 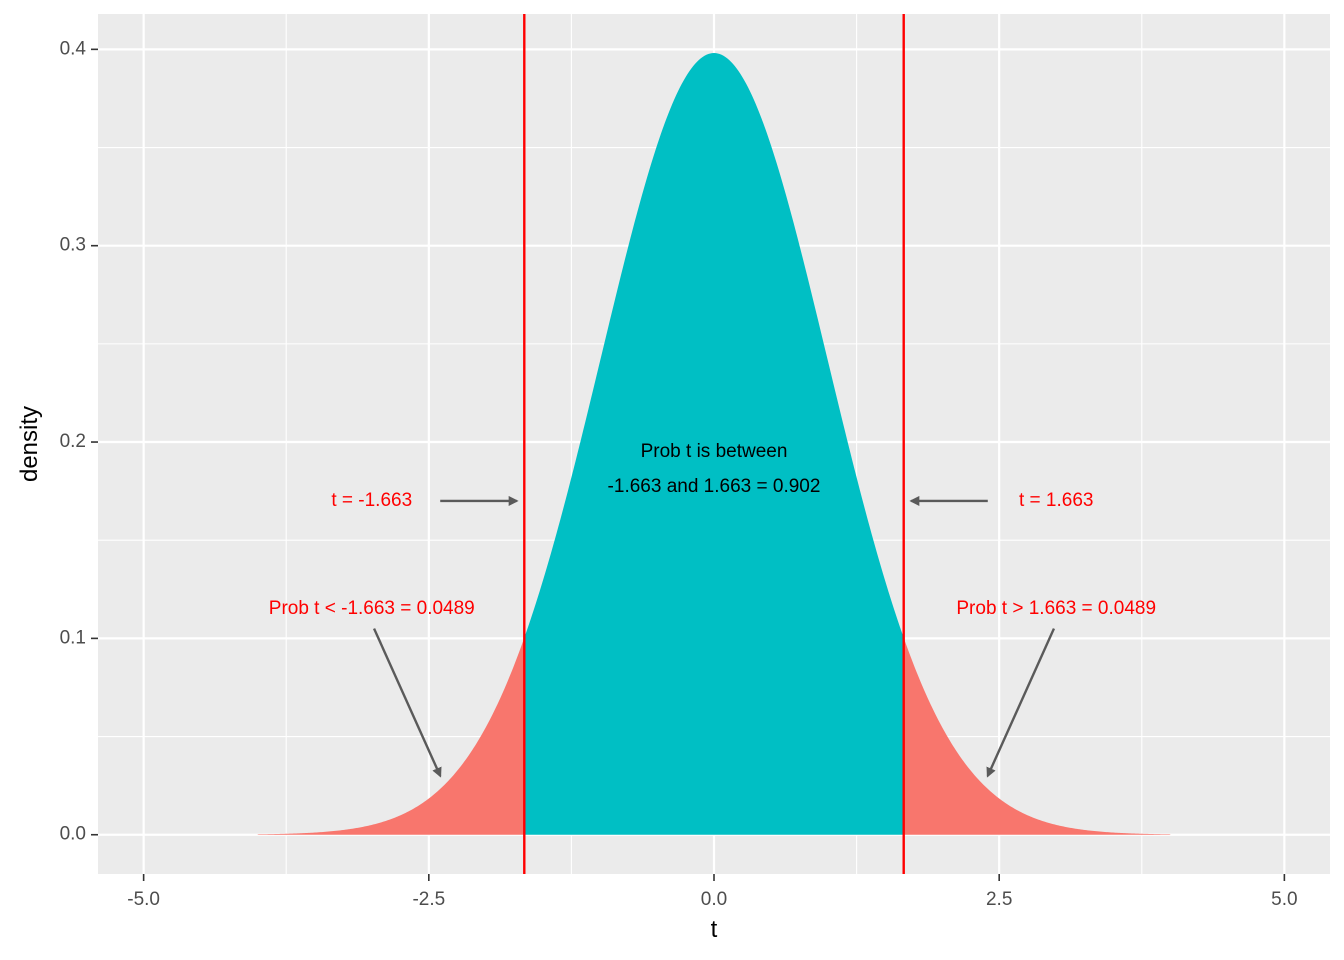 What do you see at coordinates (73, 245) in the screenshot?
I see `y-tick-label: 0.3` at bounding box center [73, 245].